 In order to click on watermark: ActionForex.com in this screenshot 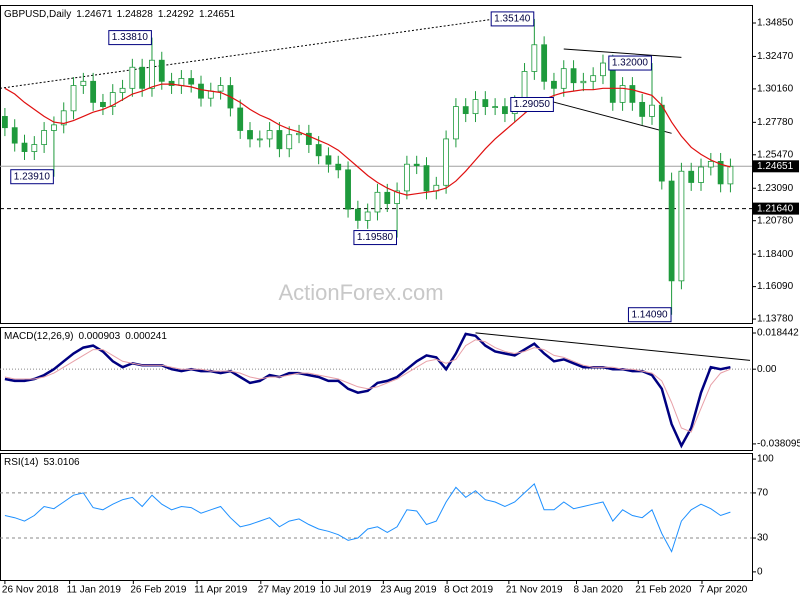, I will do `click(360, 292)`.